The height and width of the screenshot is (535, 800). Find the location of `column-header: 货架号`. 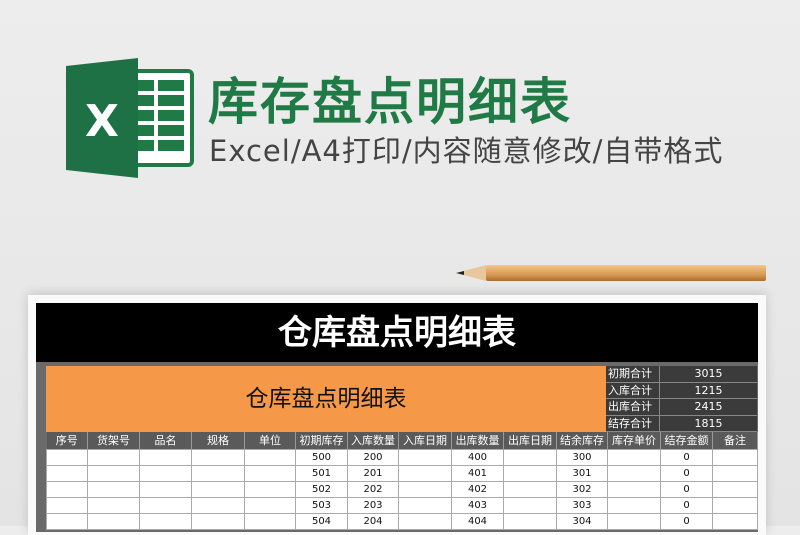

column-header: 货架号 is located at coordinates (113, 440).